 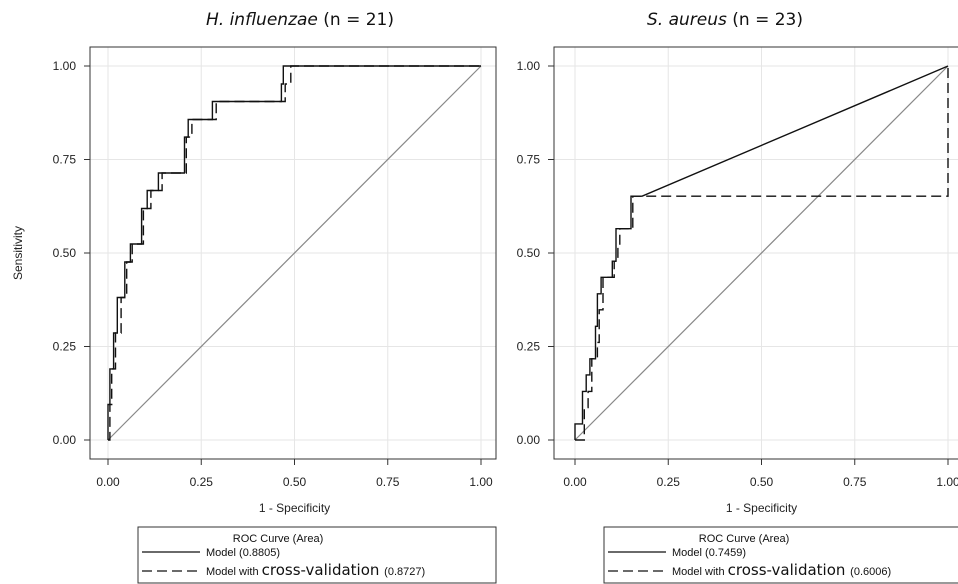 I want to click on chart-title-count: (n = 21), so click(x=356, y=20).